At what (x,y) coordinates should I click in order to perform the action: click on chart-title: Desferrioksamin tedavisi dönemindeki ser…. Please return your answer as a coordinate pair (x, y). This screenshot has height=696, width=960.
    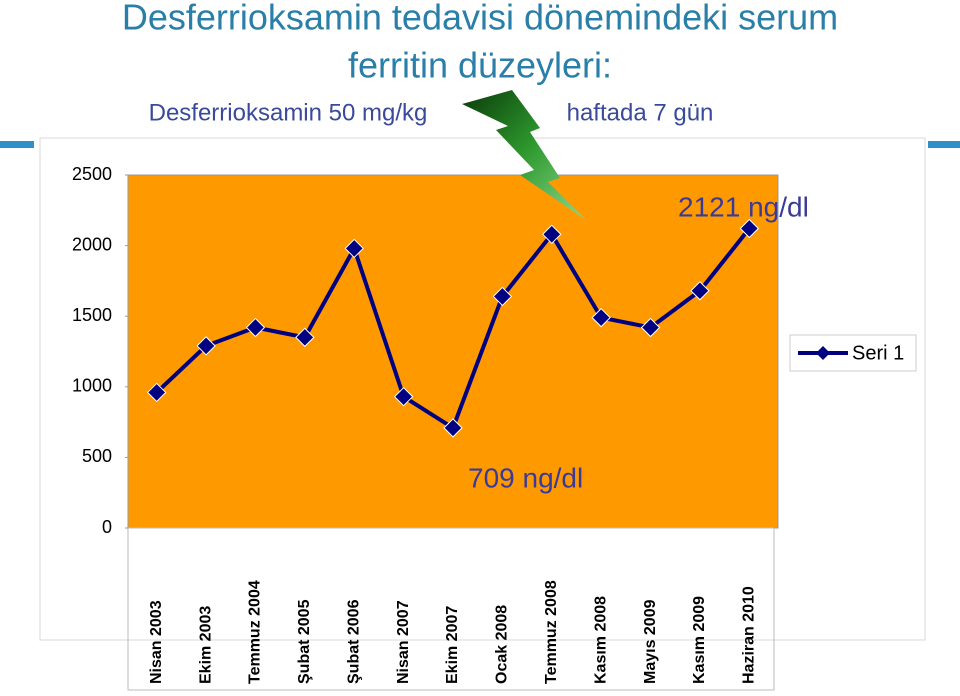
    Looking at the image, I should click on (480, 19).